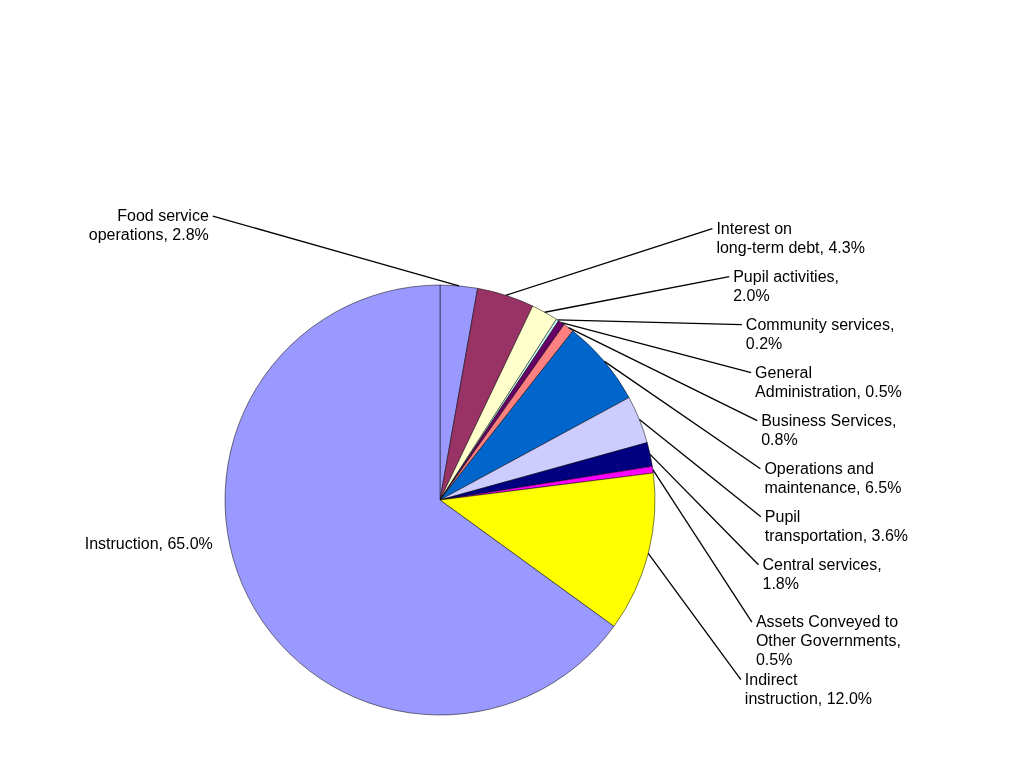 This screenshot has height=764, width=1029. What do you see at coordinates (148, 543) in the screenshot?
I see `slice-label: Instruction, 65.0%` at bounding box center [148, 543].